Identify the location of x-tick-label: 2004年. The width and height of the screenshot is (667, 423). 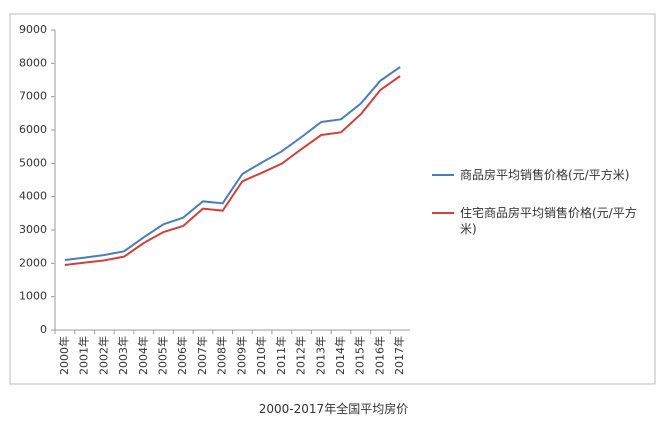
(143, 355).